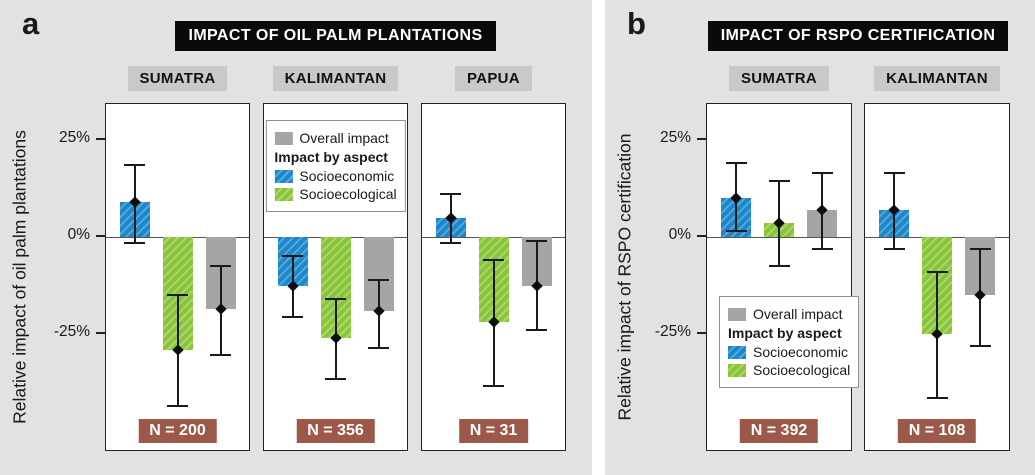  I want to click on legend-label-overall: Overall impact, so click(798, 314).